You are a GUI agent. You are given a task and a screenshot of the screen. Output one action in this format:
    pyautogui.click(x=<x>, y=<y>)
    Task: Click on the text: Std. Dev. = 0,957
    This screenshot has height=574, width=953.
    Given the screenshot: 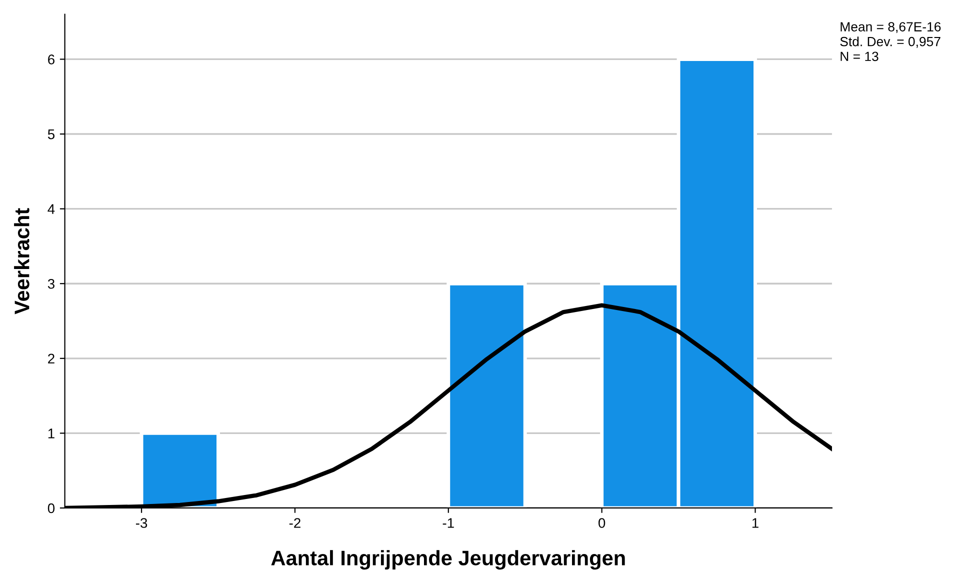 What is the action you would take?
    pyautogui.click(x=890, y=42)
    